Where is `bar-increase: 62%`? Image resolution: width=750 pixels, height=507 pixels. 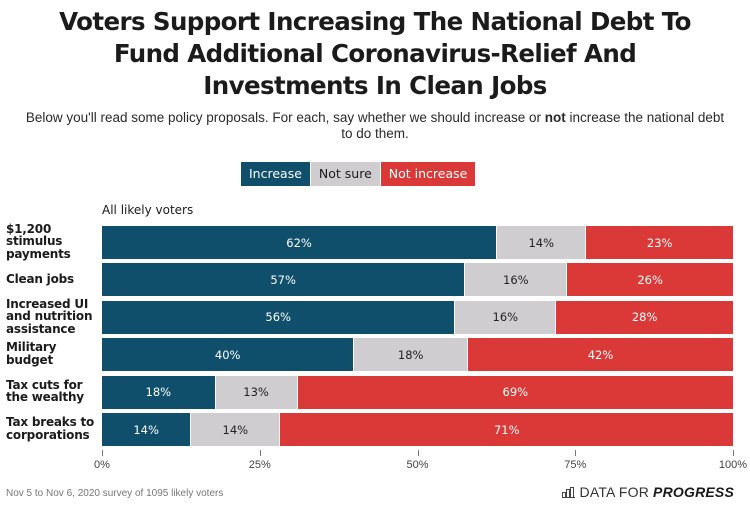
bar-increase: 62% is located at coordinates (299, 242).